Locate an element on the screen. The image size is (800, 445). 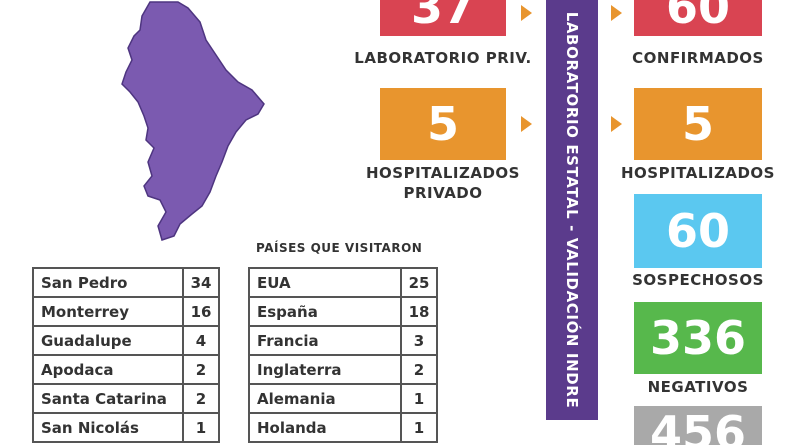
table-row: Francia 3 is located at coordinates (343, 340).